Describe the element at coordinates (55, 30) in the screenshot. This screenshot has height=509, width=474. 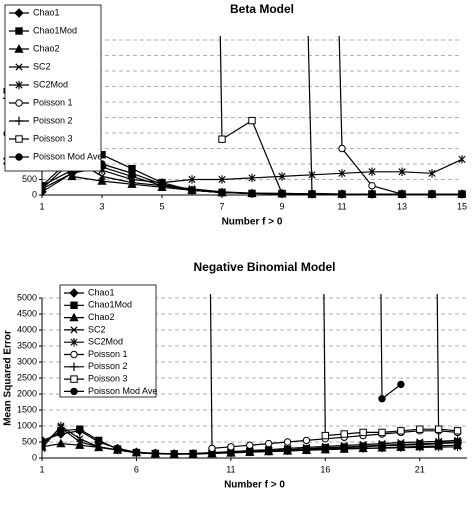
I see `legend-label: Chao1Mod` at that location.